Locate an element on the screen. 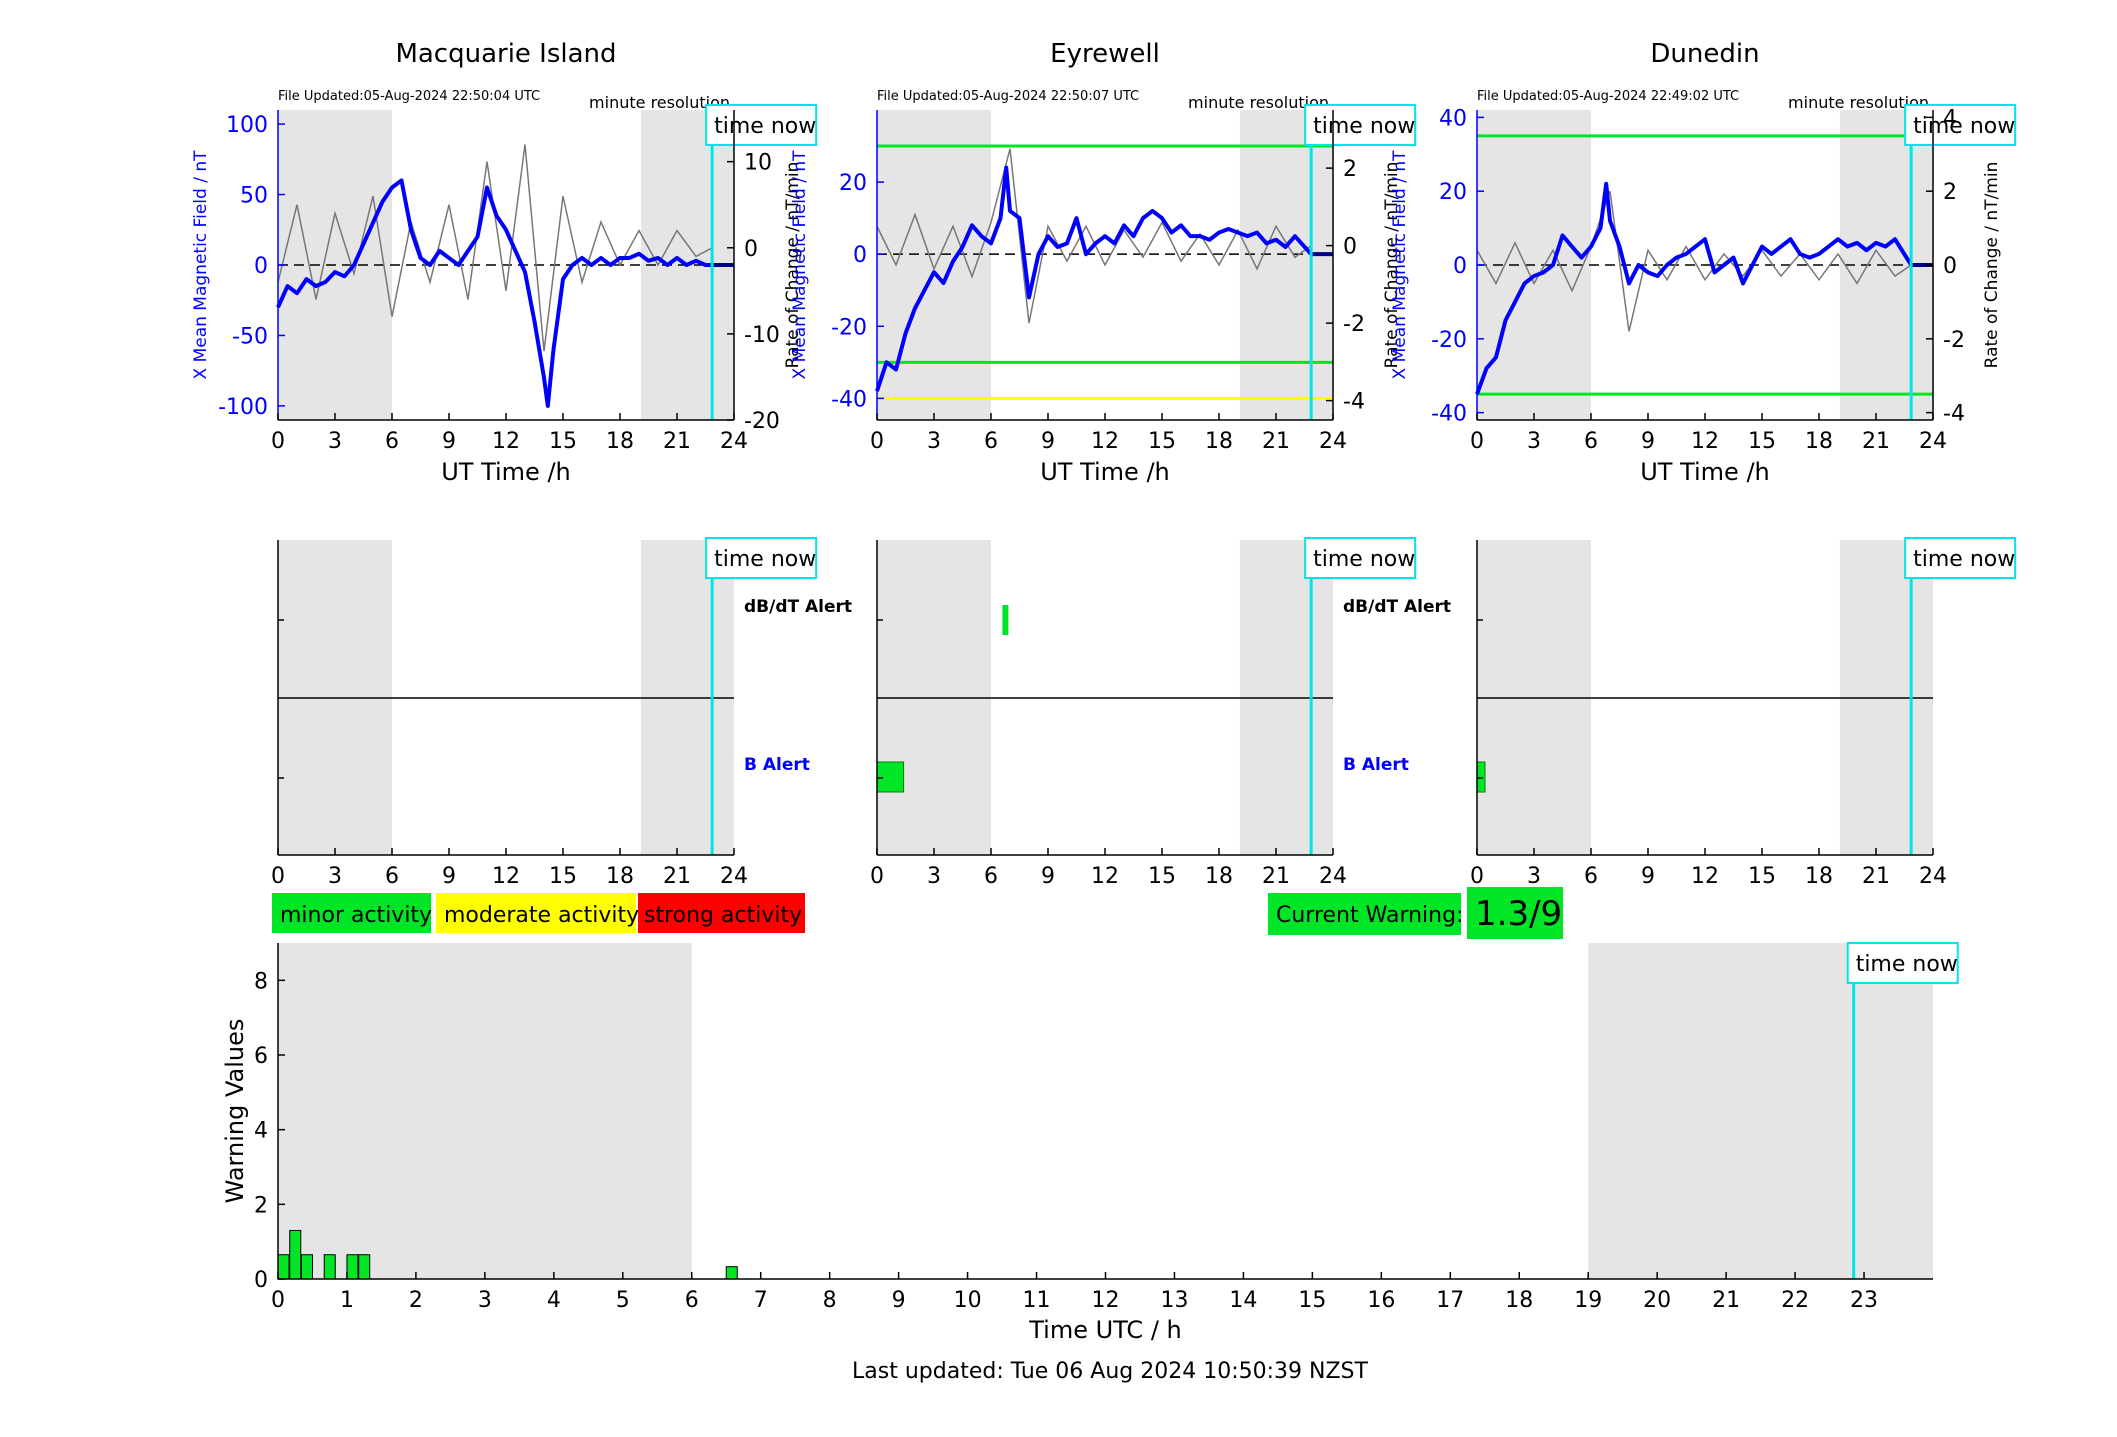  current-warning-label-box is located at coordinates (1364, 914).